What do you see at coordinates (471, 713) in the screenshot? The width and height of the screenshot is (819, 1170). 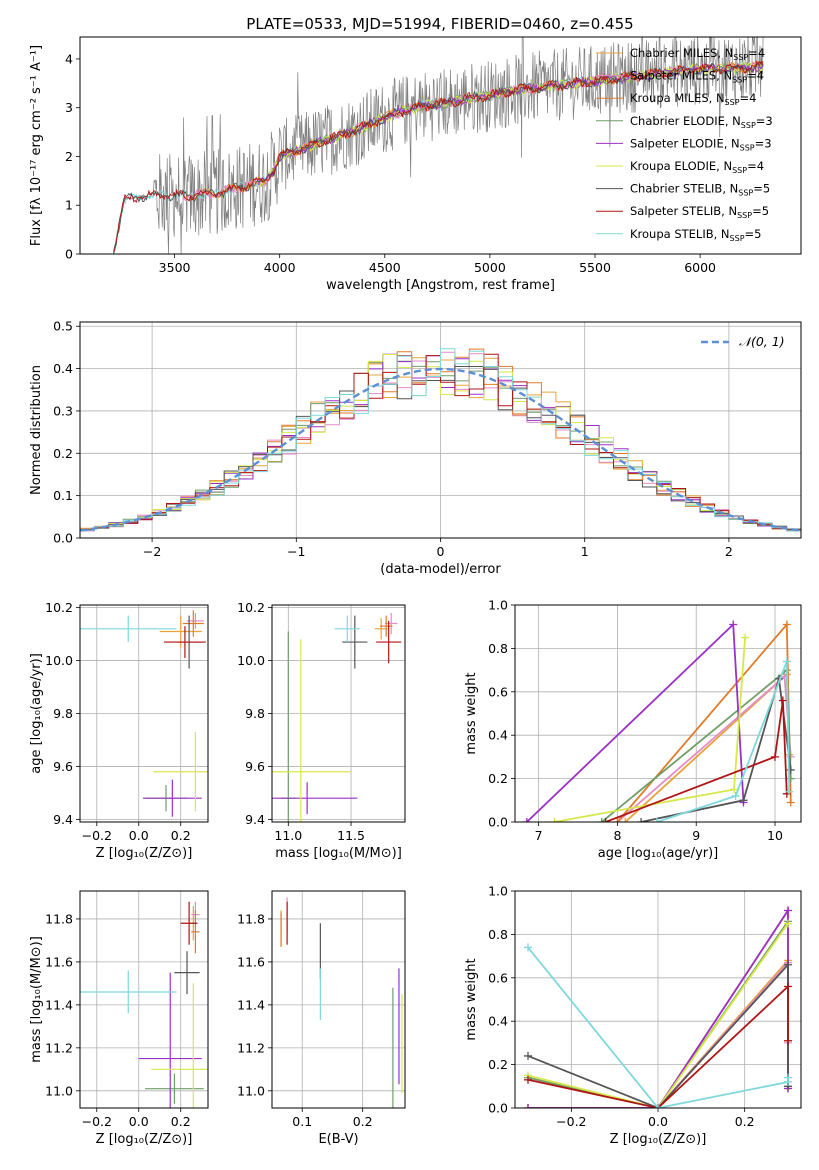 I see `y-axis-label: mass weight` at bounding box center [471, 713].